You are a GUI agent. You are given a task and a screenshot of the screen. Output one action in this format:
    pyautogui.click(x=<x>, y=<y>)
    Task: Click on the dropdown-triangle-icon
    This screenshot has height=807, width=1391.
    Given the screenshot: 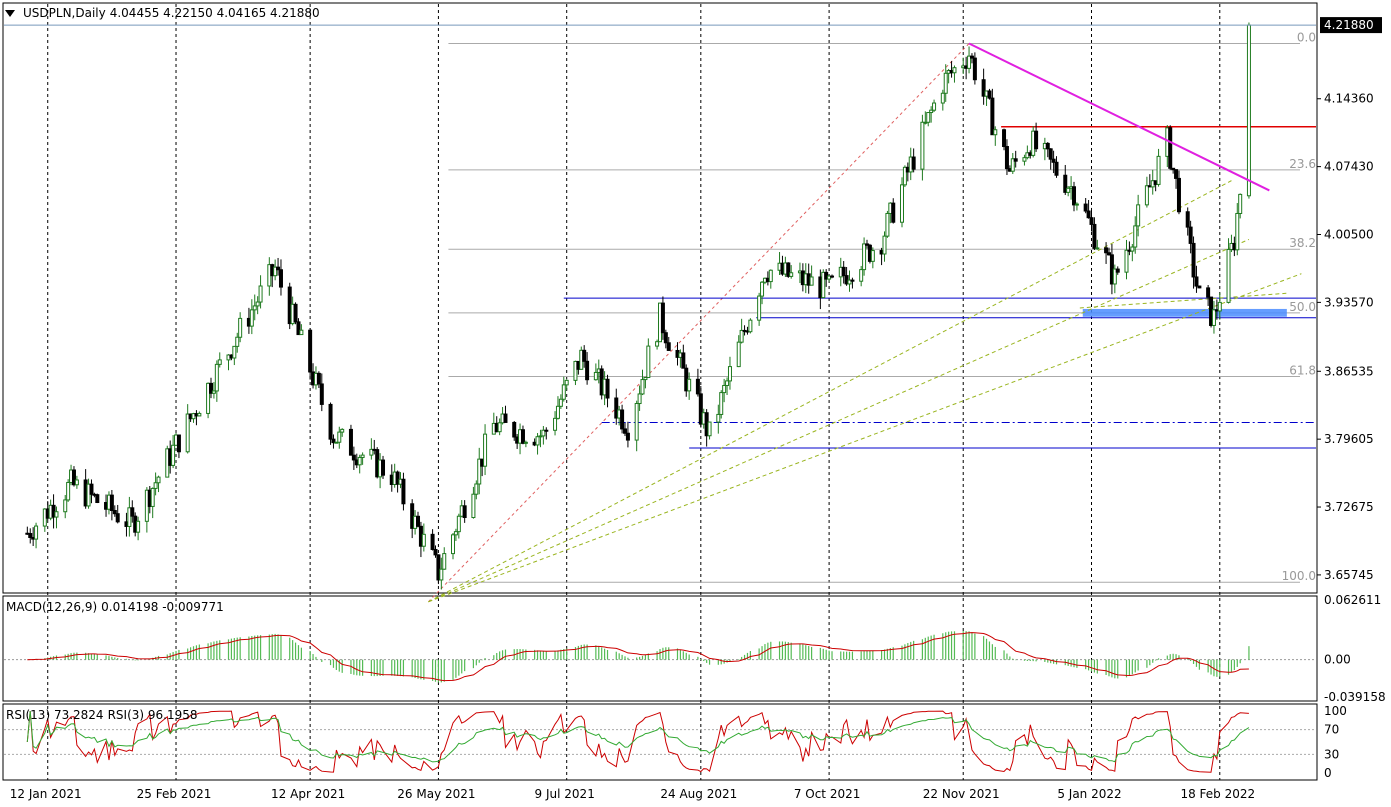 What is the action you would take?
    pyautogui.click(x=10, y=13)
    